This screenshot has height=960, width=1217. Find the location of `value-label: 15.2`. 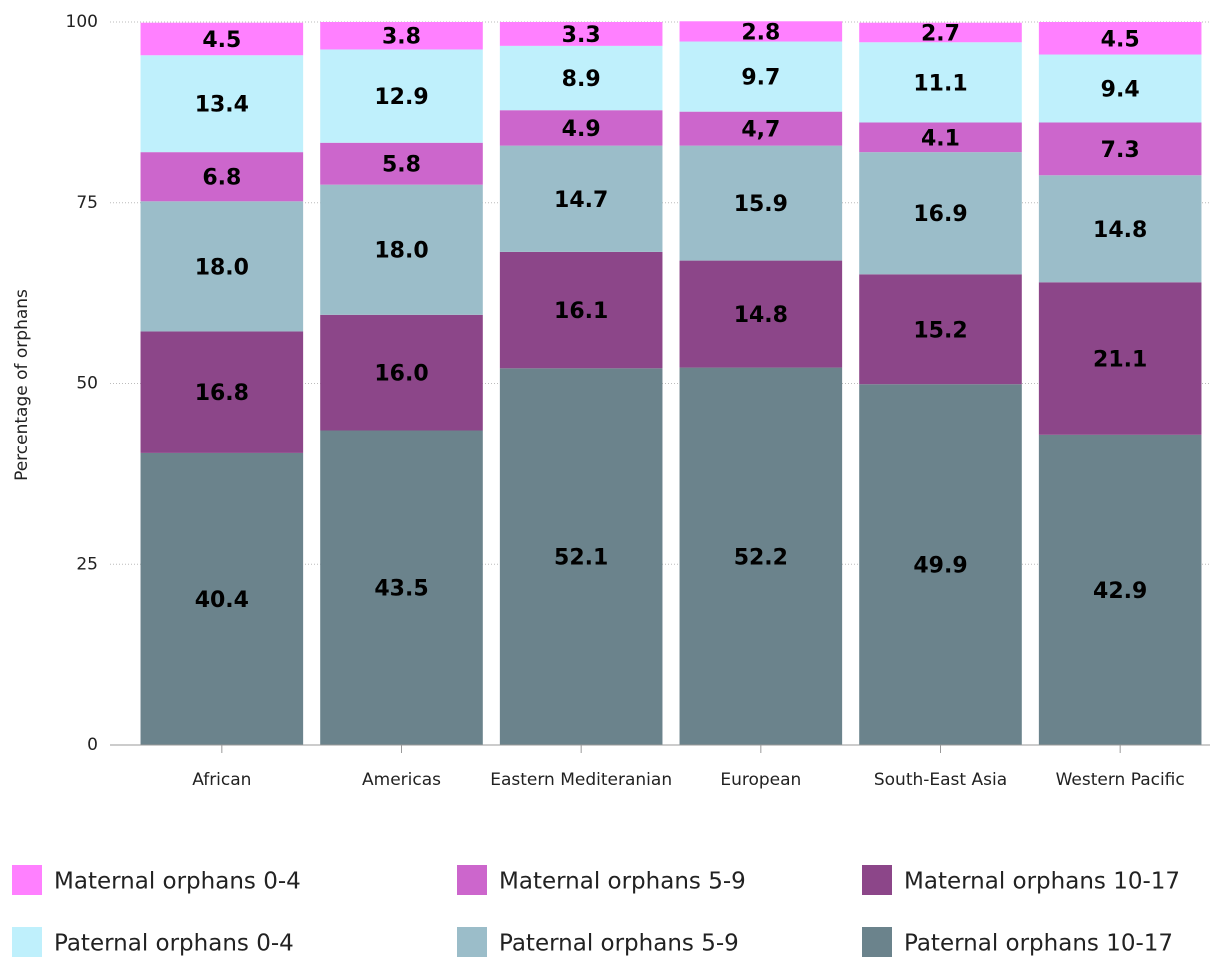

value-label: 15.2 is located at coordinates (940, 330).